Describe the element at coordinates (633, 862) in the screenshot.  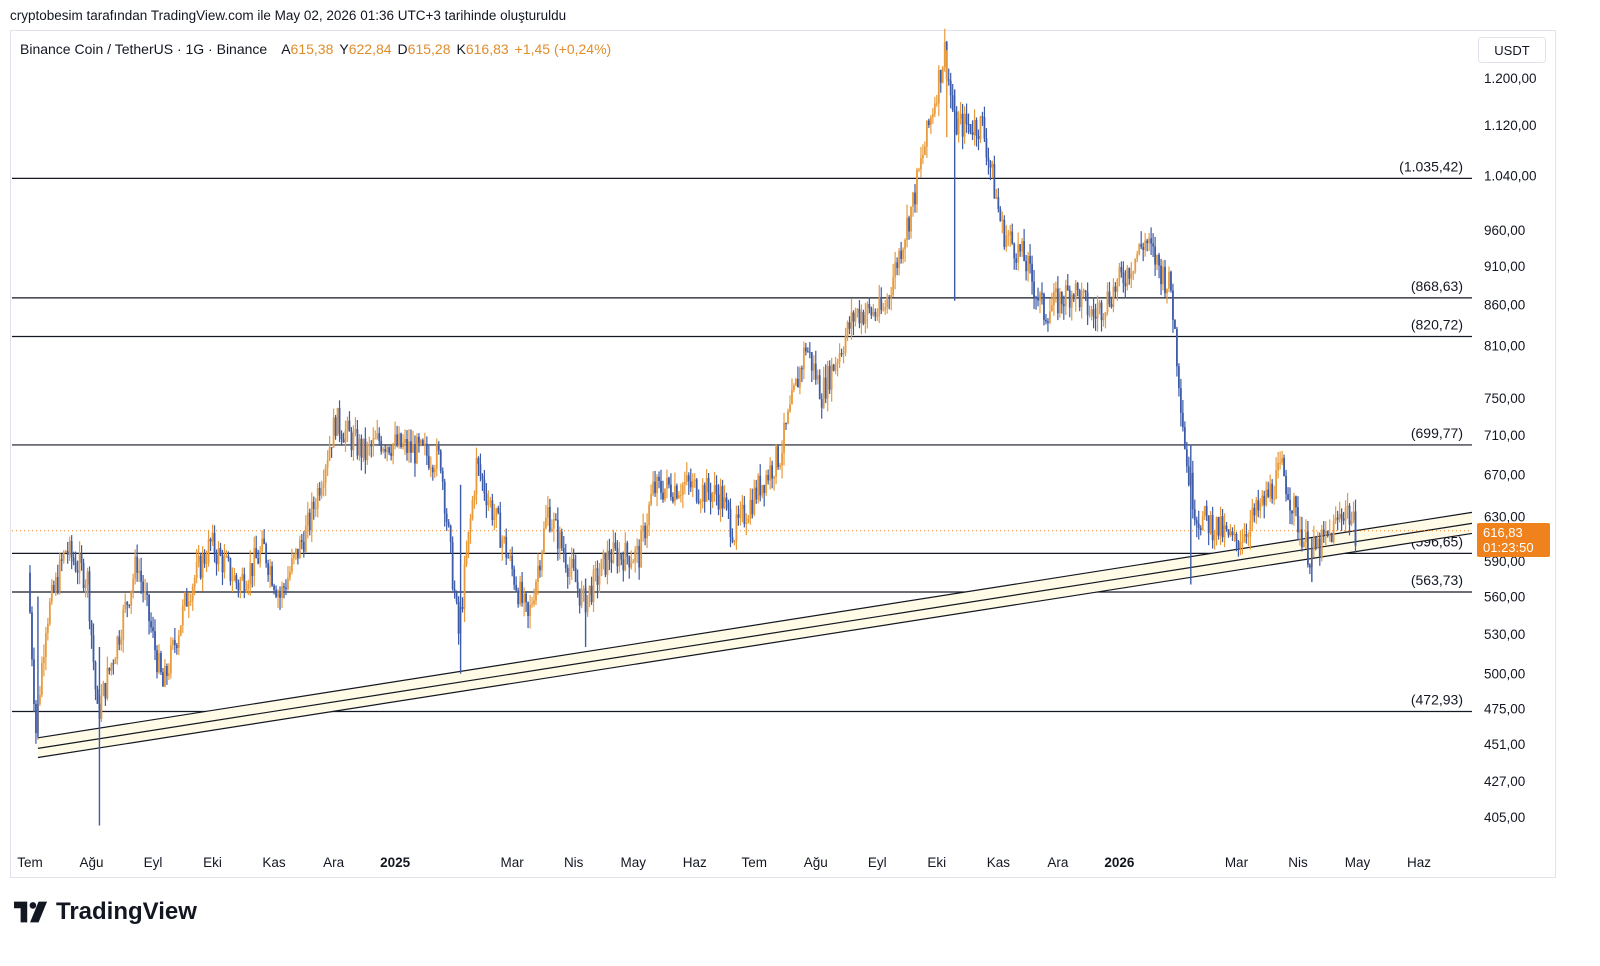
I see `time-tick-label: May` at that location.